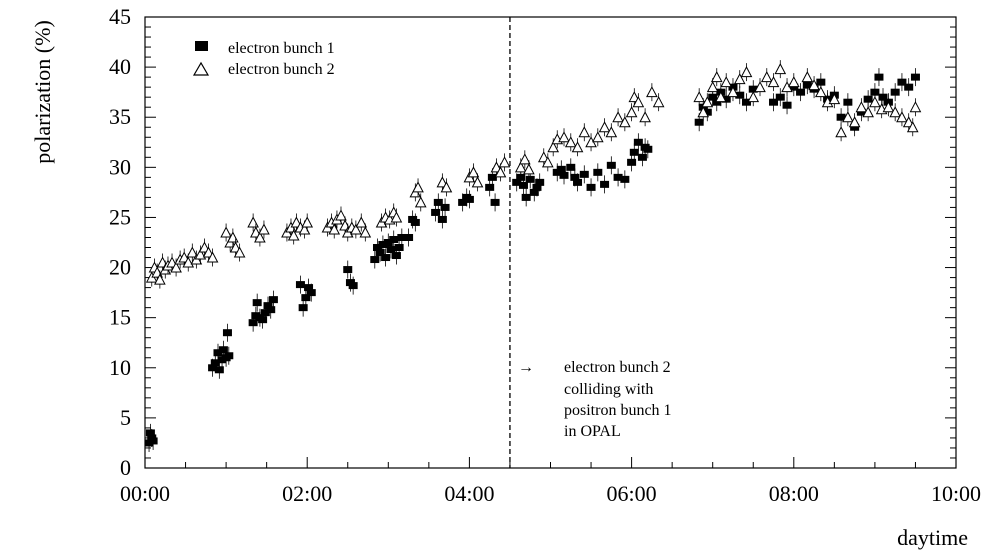 This screenshot has height=555, width=999. What do you see at coordinates (120, 367) in the screenshot?
I see `y-tick-label: 10` at bounding box center [120, 367].